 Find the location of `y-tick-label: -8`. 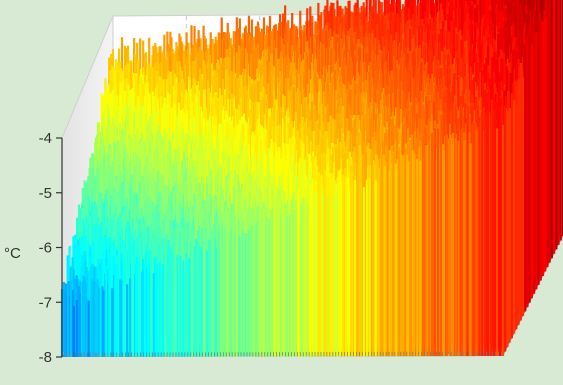

y-tick-label: -8 is located at coordinates (45, 357).